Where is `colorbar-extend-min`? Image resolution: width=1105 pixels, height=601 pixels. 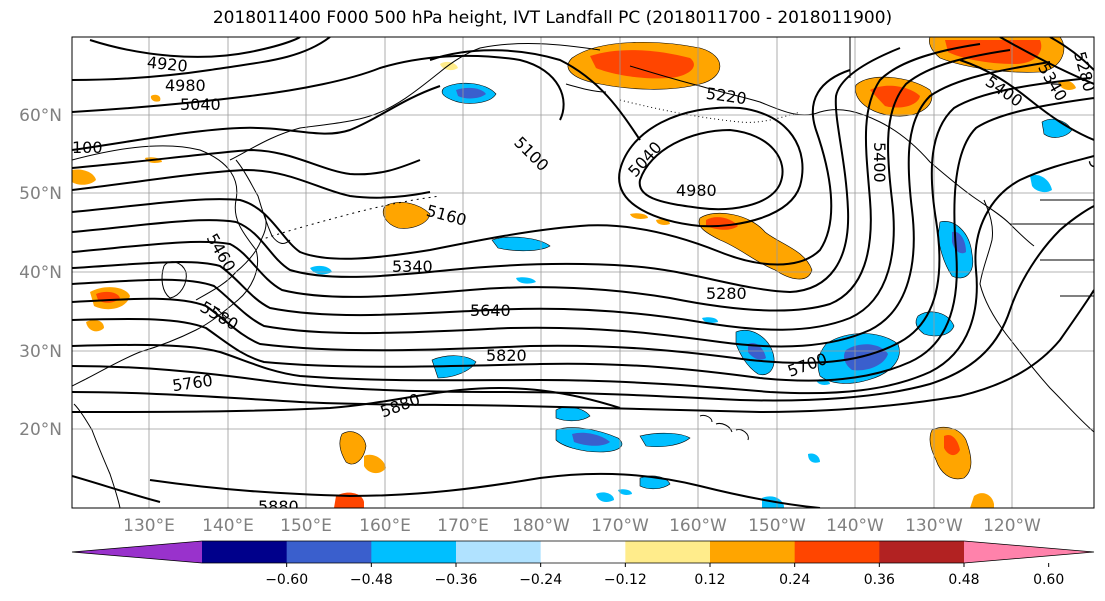
colorbar-extend-min is located at coordinates (137, 552).